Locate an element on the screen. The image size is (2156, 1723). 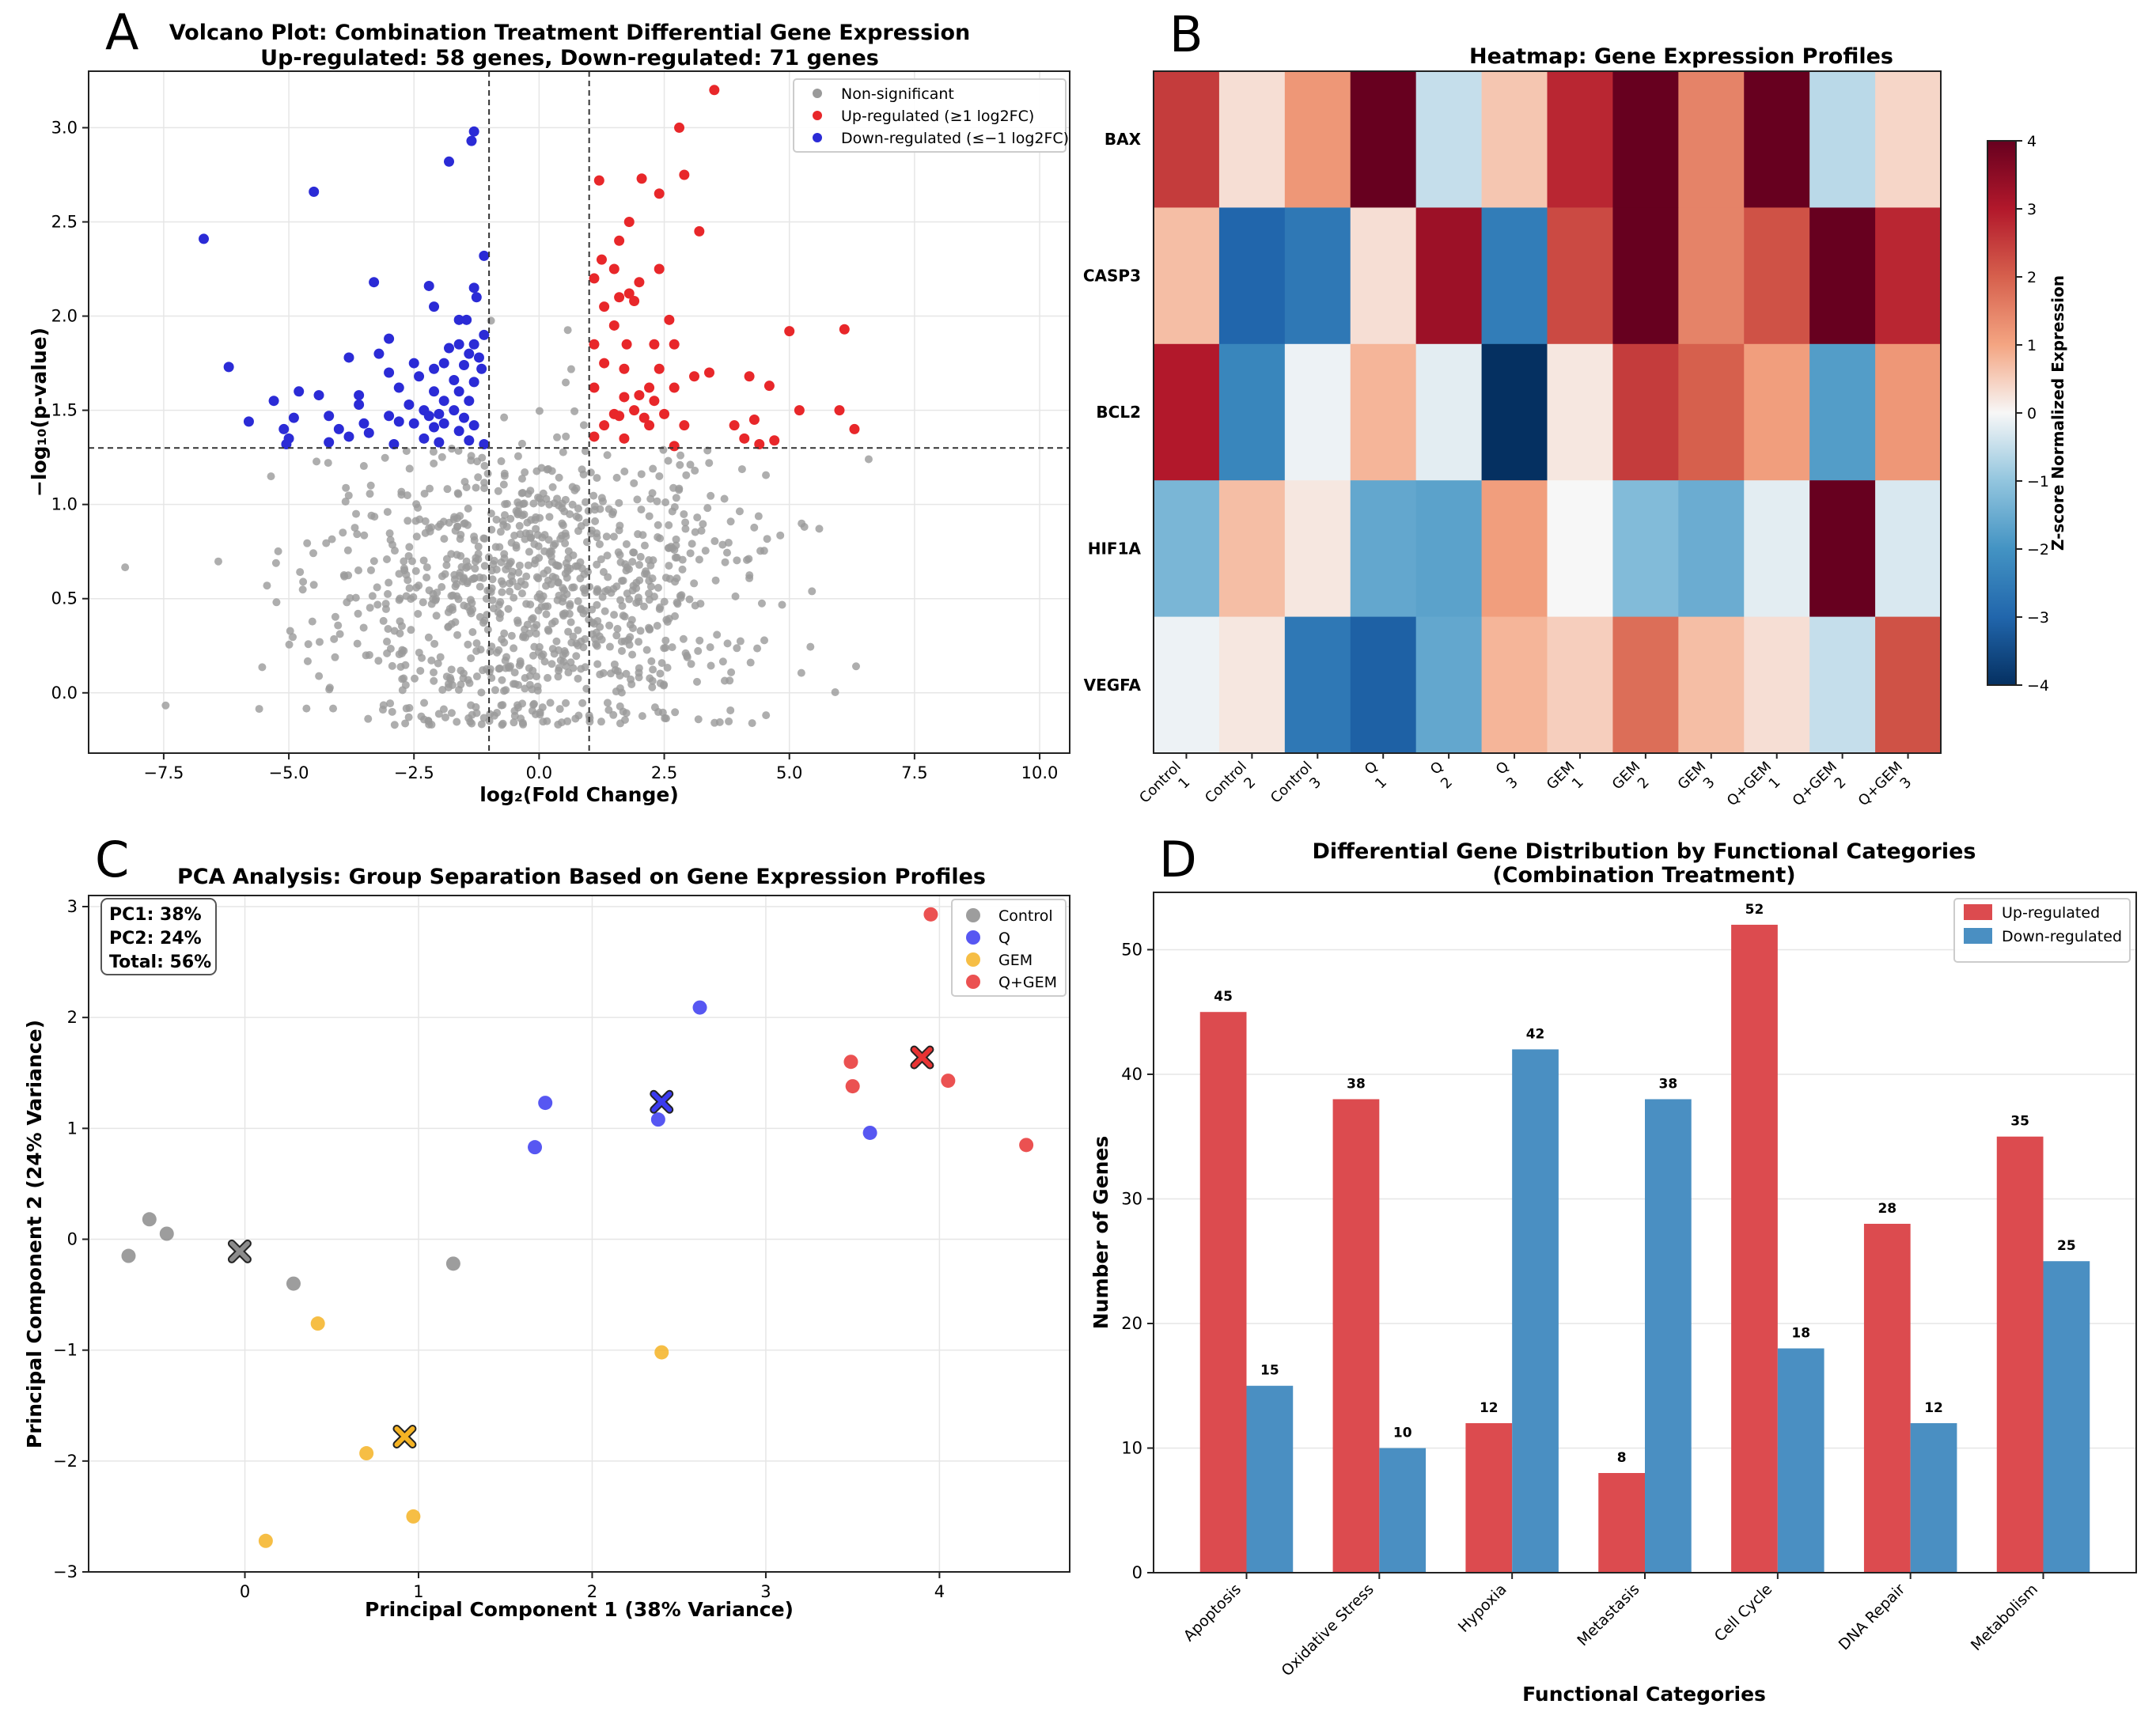
heatmap-cell-vegfa is located at coordinates (1514, 685).